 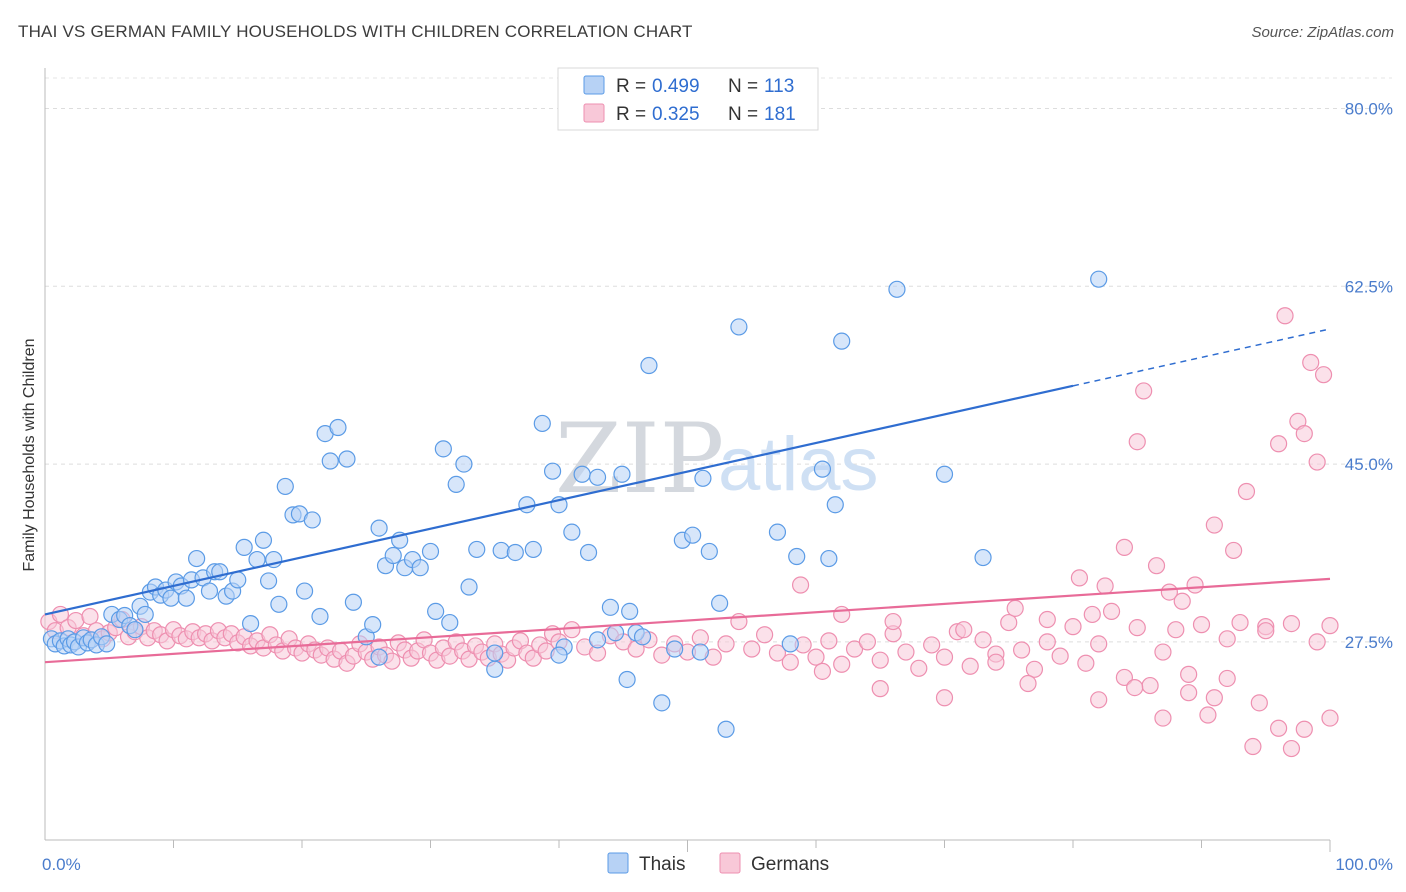 I want to click on legend-german-n-value: 181, so click(x=780, y=114).